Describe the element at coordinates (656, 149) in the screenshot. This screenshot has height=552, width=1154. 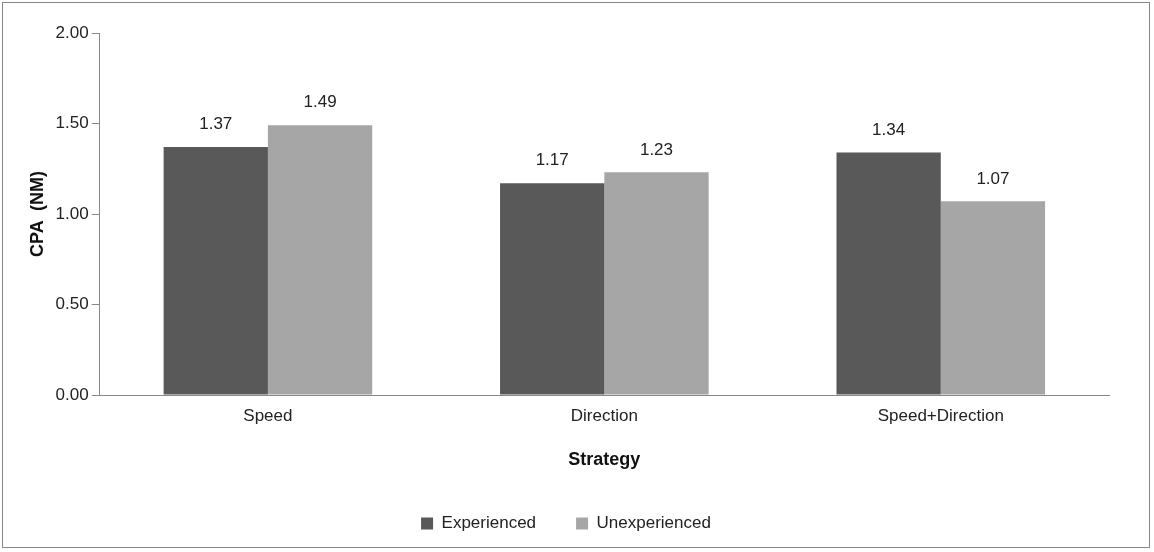
I see `data-label: 1.23` at that location.